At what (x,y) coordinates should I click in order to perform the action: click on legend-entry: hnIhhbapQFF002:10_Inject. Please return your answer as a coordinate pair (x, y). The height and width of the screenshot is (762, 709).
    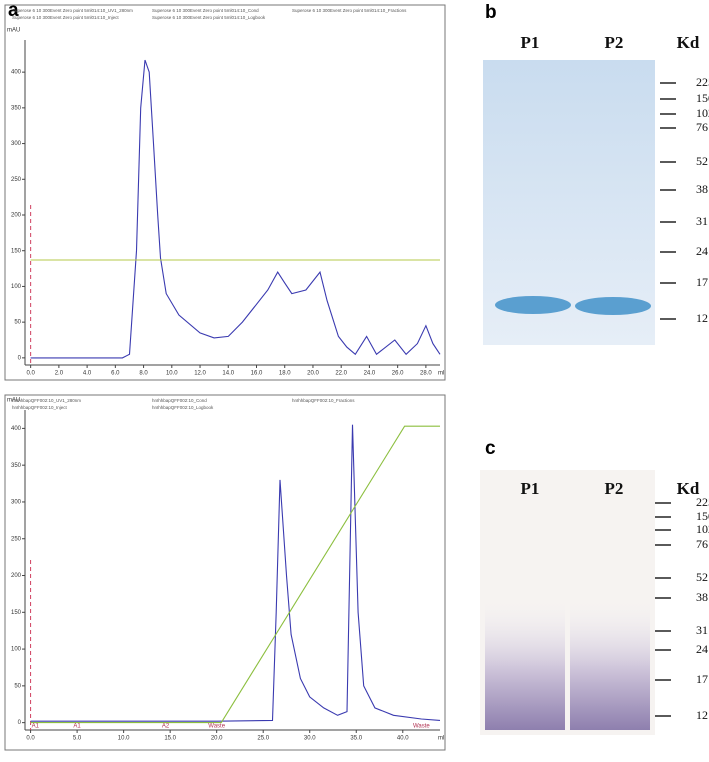
    Looking at the image, I should click on (40, 407).